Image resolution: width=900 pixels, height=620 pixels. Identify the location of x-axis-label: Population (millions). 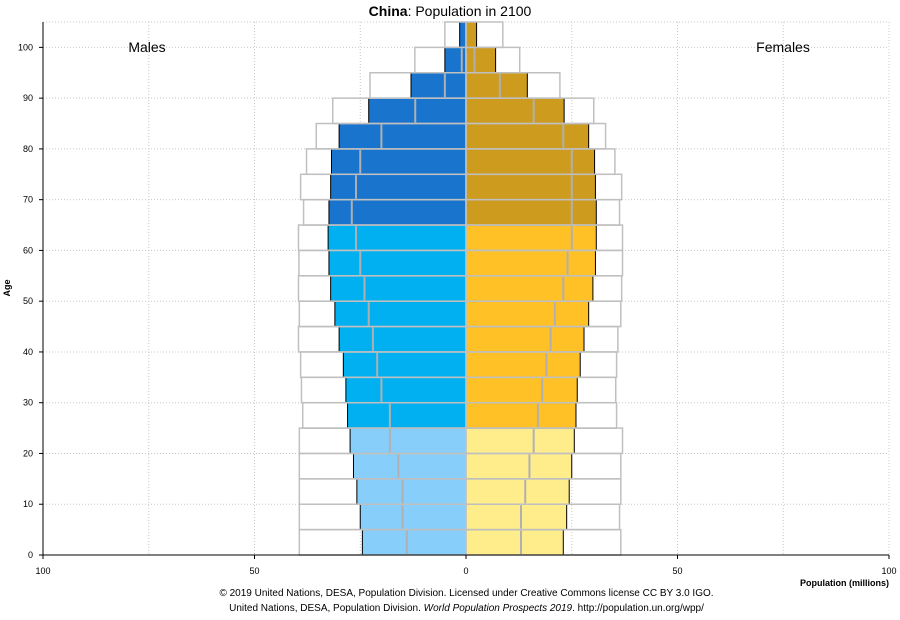
(844, 583).